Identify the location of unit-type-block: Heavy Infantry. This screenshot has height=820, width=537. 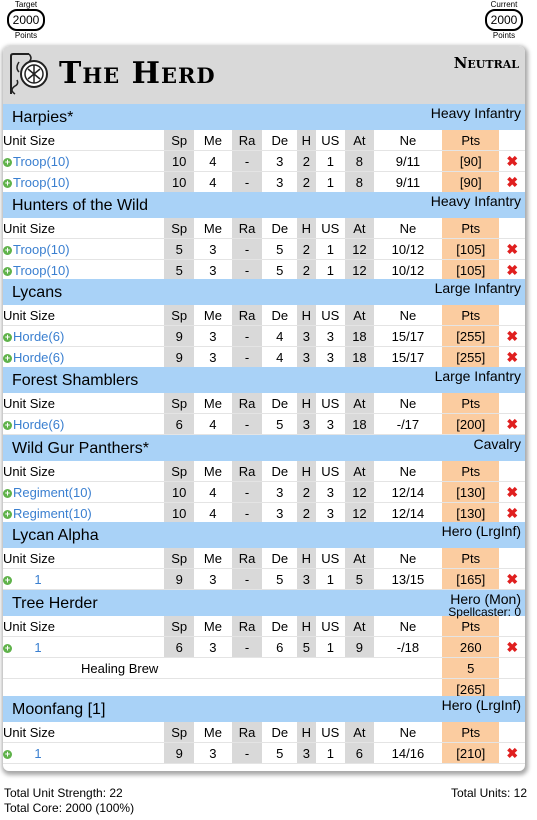
(476, 113).